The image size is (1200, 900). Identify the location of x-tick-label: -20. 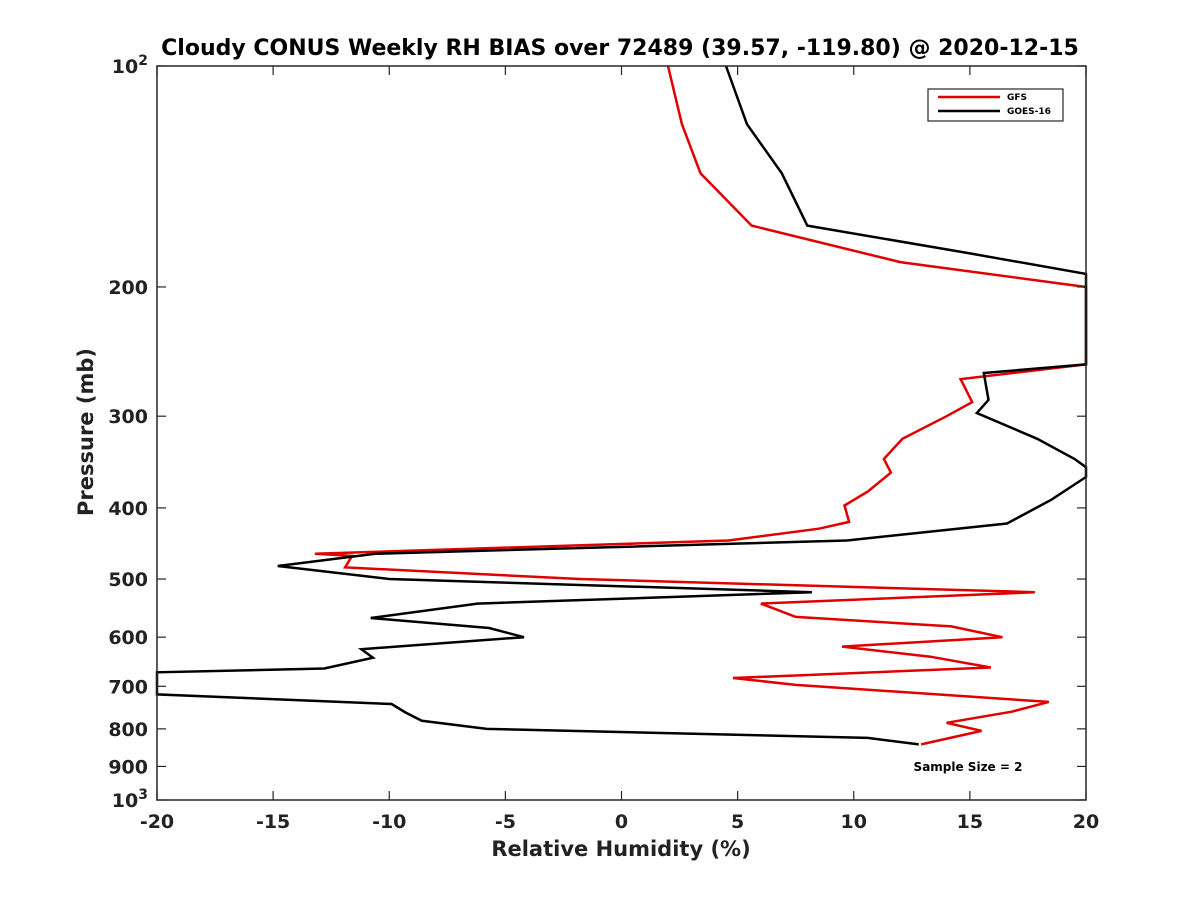
(157, 822).